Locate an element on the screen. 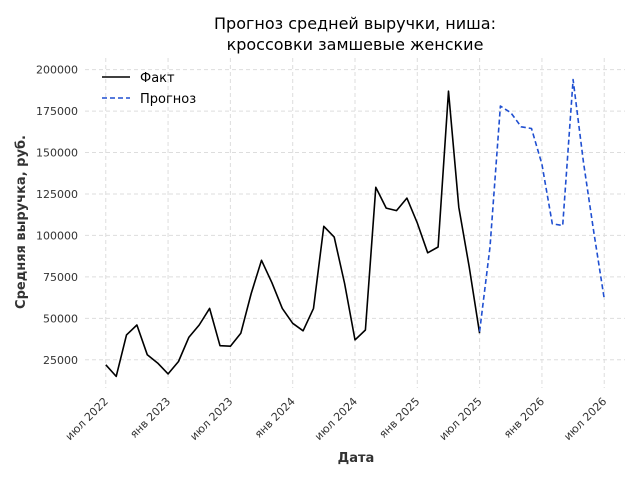 This screenshot has height=480, width=640. x-tick-label: июл 2026 is located at coordinates (585, 419).